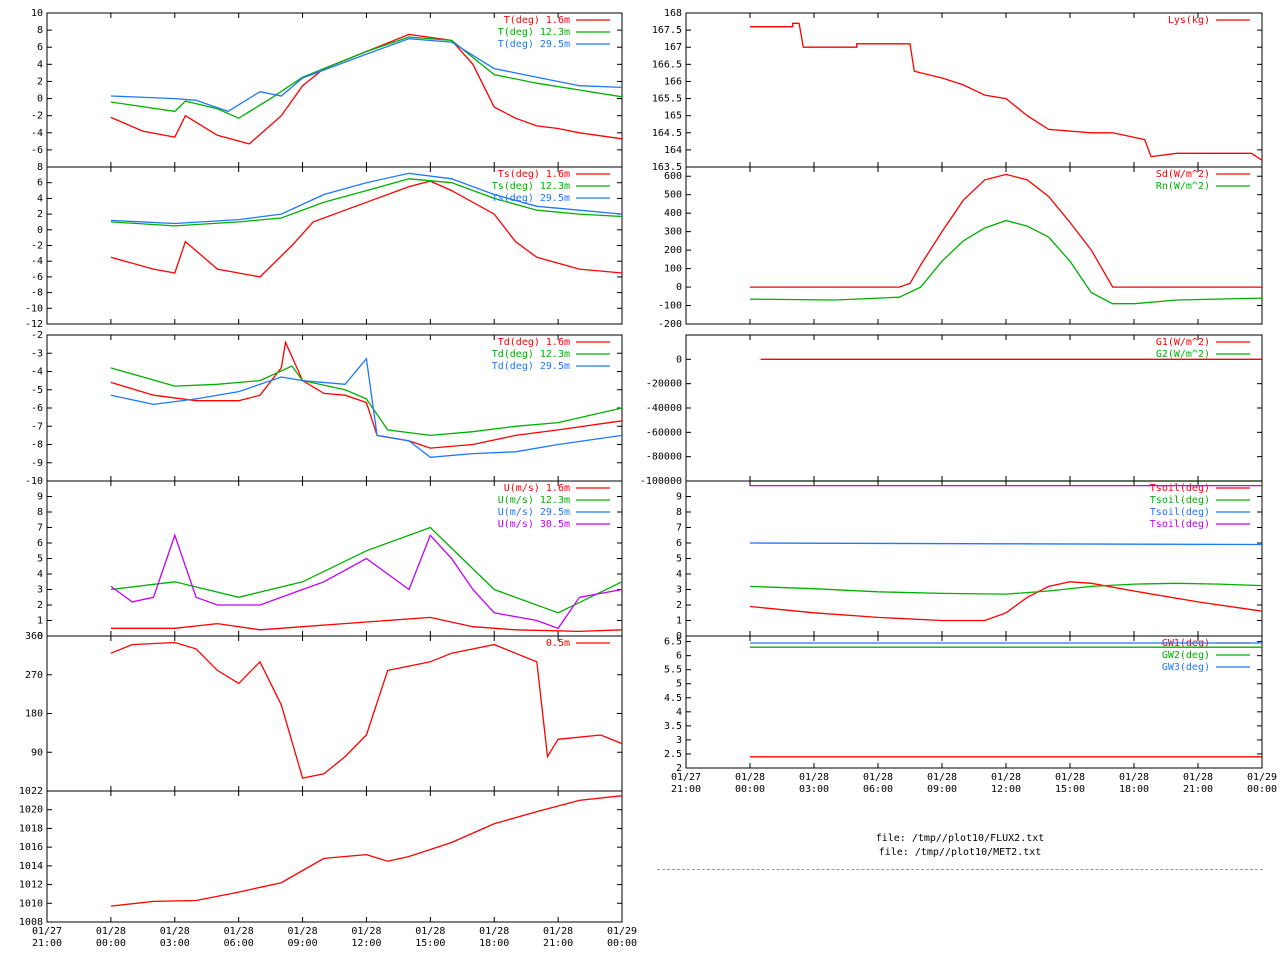 This screenshot has height=960, width=1280. Describe the element at coordinates (679, 559) in the screenshot. I see `y-tick-label: 5` at that location.